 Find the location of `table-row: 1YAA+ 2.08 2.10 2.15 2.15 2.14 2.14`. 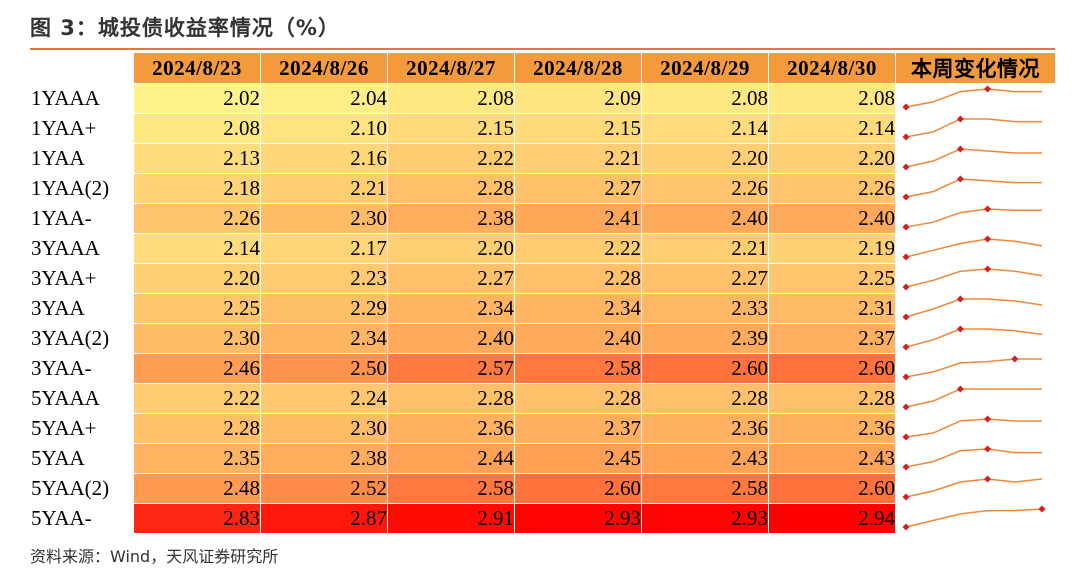

table-row: 1YAA+ 2.08 2.10 2.15 2.15 2.14 2.14 is located at coordinates (543, 128).